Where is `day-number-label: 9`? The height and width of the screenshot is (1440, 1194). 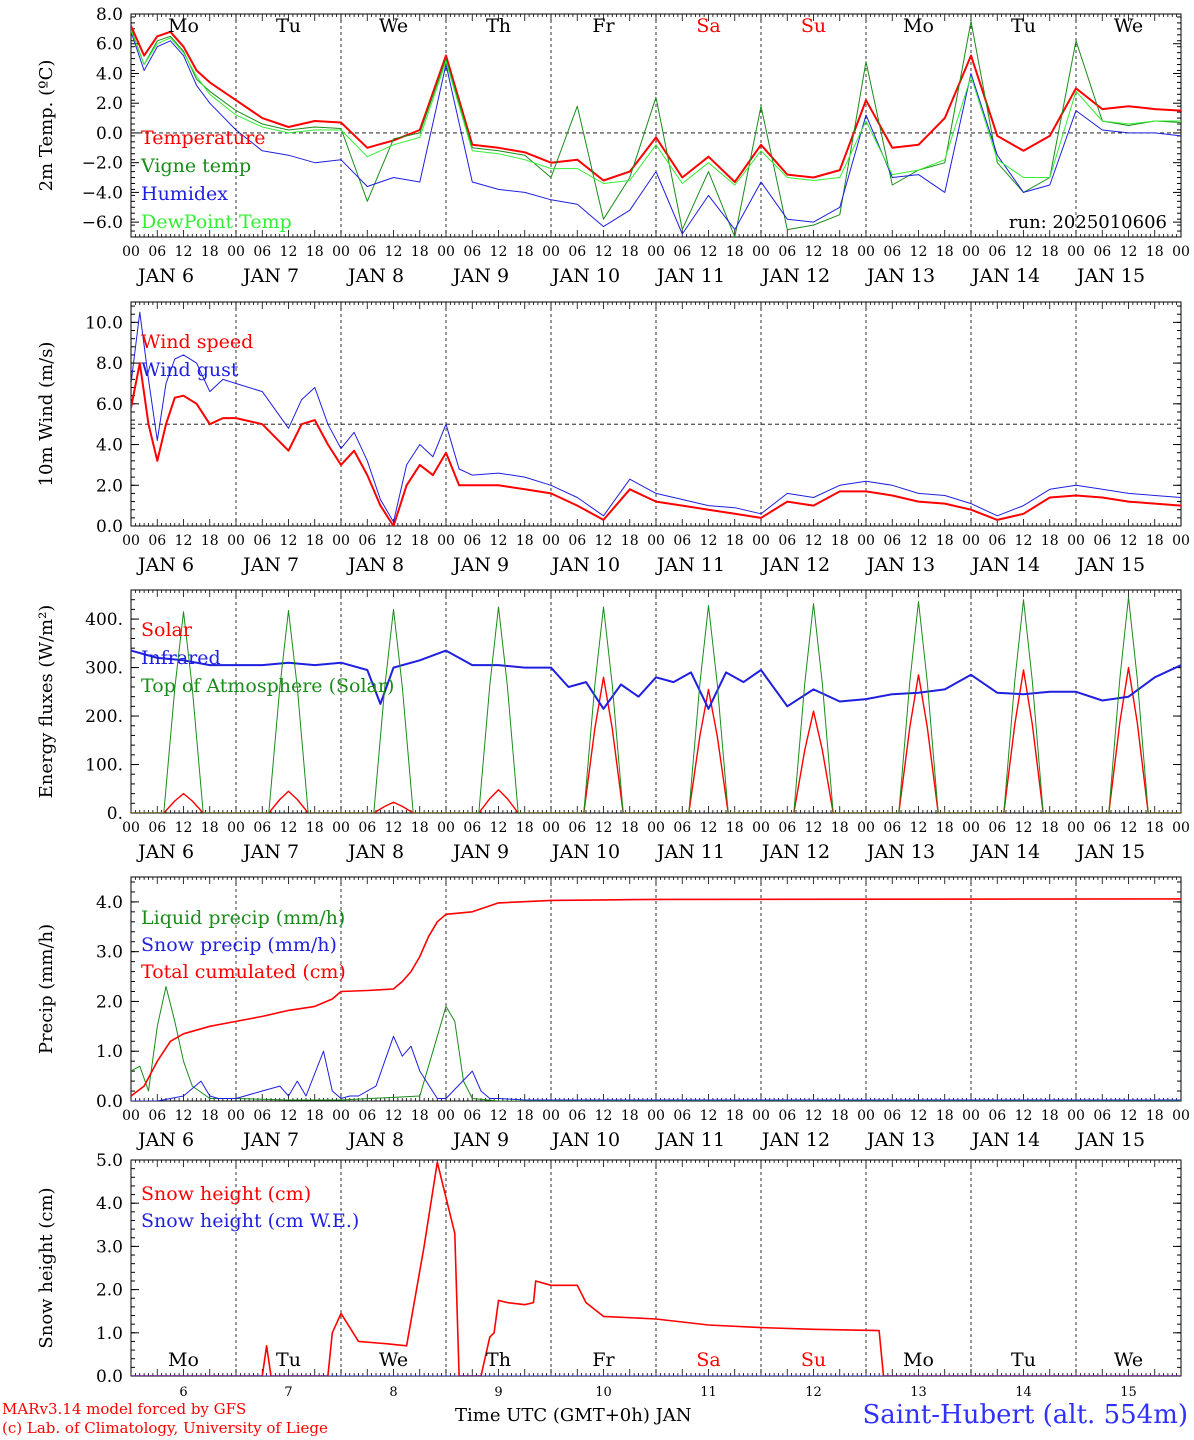
day-number-label: 9 is located at coordinates (498, 1392).